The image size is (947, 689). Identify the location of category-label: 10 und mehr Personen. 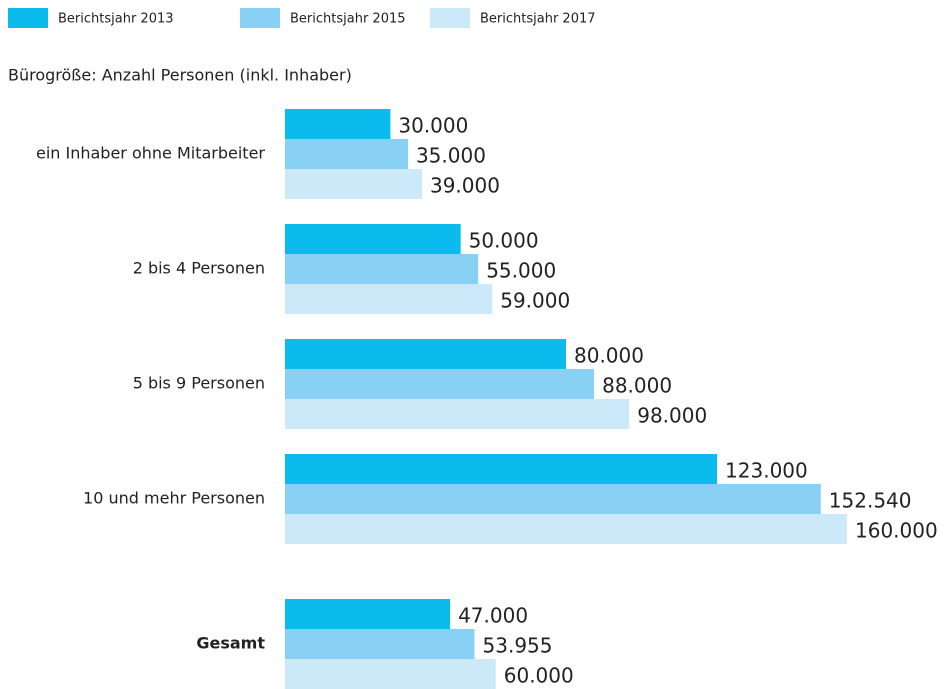
(174, 498).